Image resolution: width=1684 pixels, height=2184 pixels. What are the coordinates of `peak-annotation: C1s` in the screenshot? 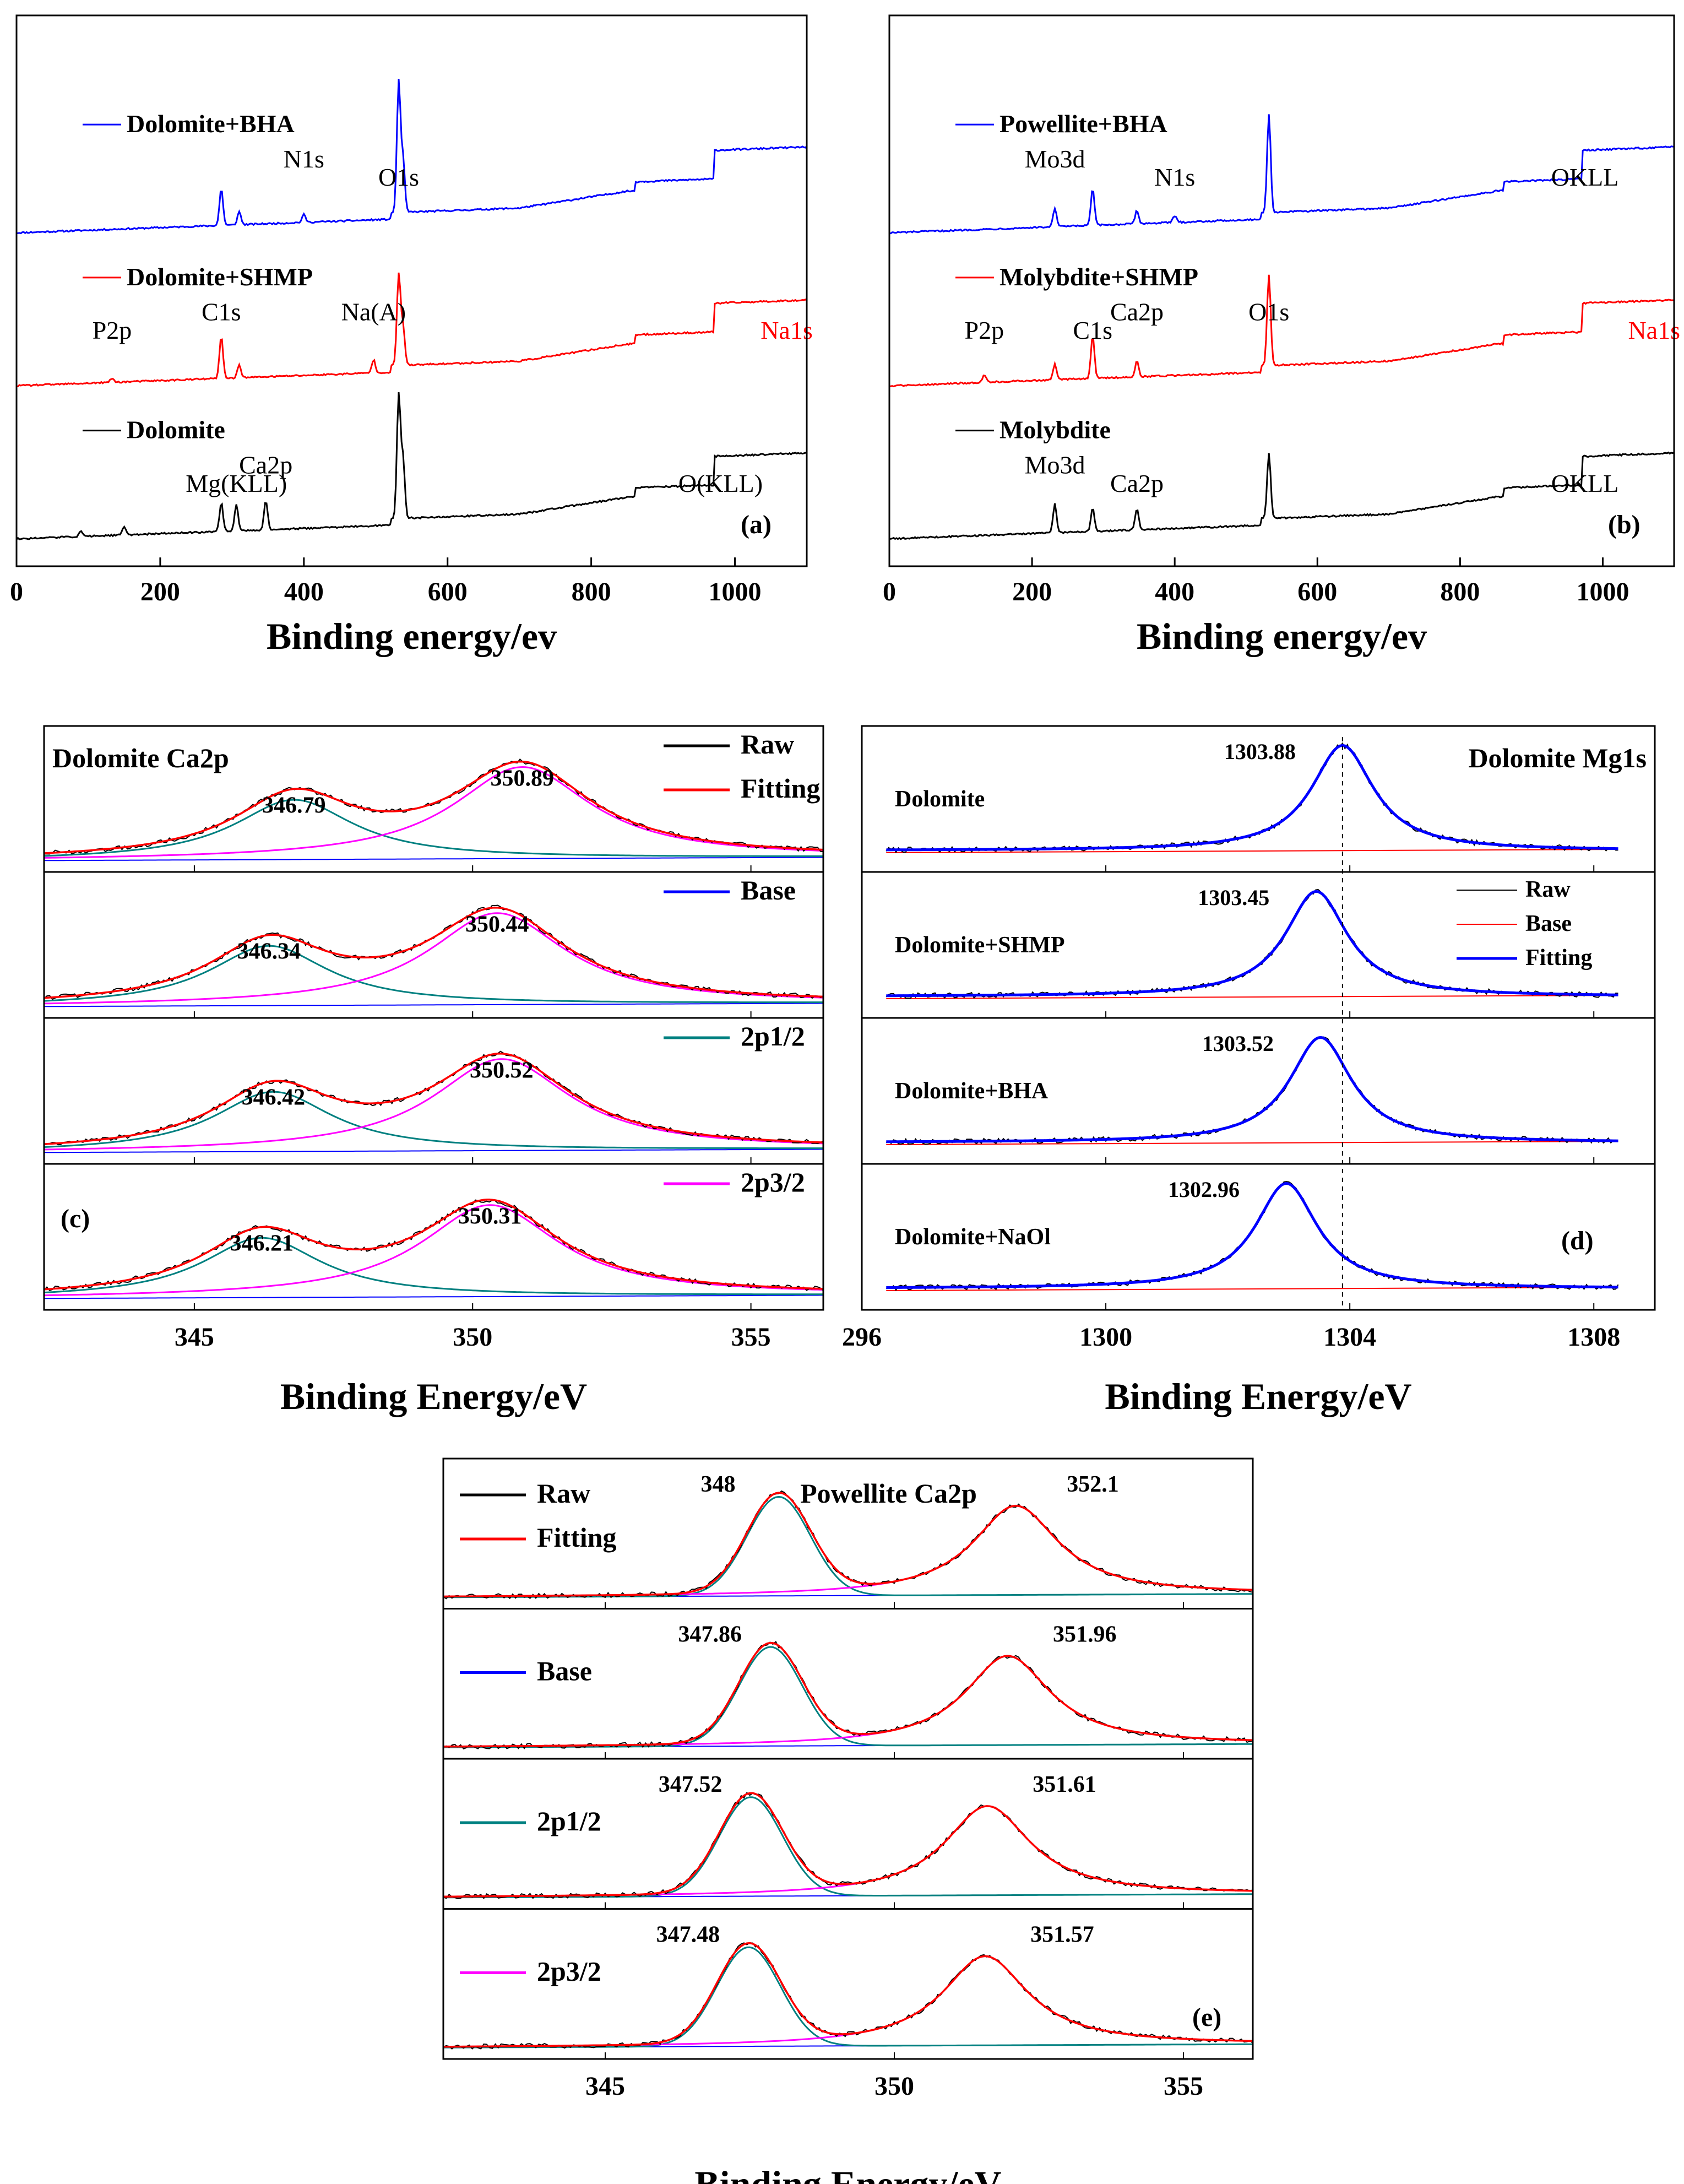 It's located at (1092, 330).